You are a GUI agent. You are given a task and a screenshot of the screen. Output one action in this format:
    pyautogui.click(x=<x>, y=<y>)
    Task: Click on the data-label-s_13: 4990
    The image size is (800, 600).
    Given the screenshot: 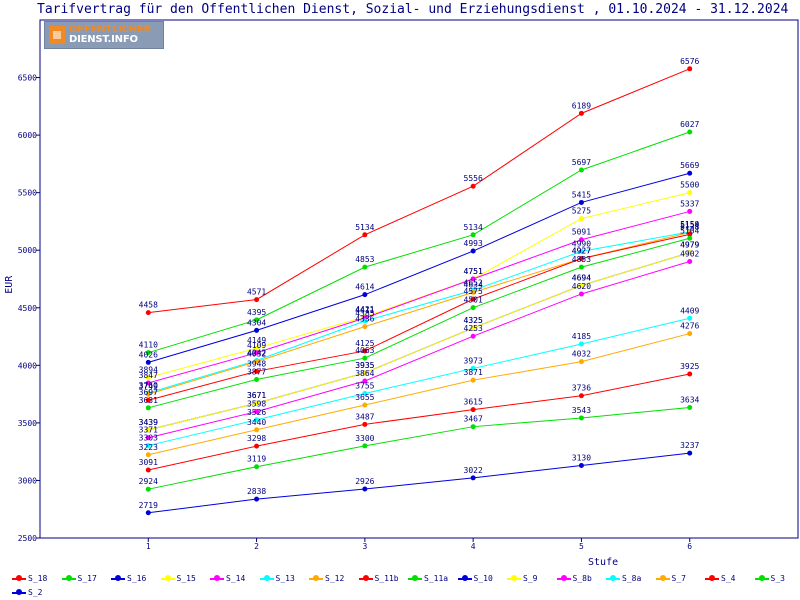 What is the action you would take?
    pyautogui.click(x=581, y=243)
    